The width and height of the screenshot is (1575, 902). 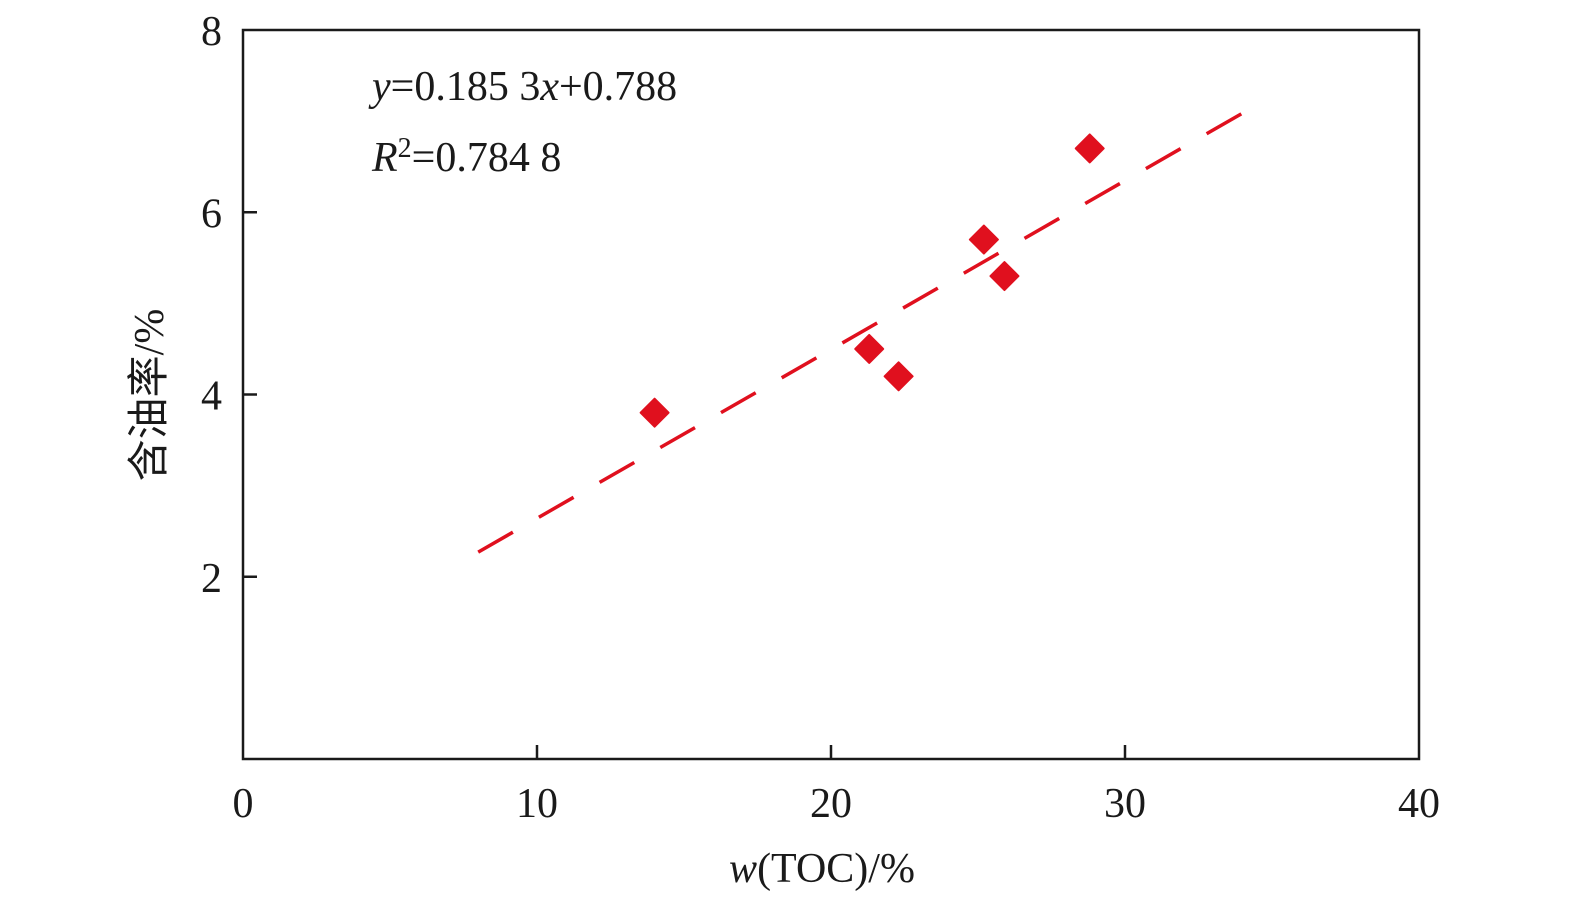 I want to click on x-tick-label: 40, so click(x=1419, y=804).